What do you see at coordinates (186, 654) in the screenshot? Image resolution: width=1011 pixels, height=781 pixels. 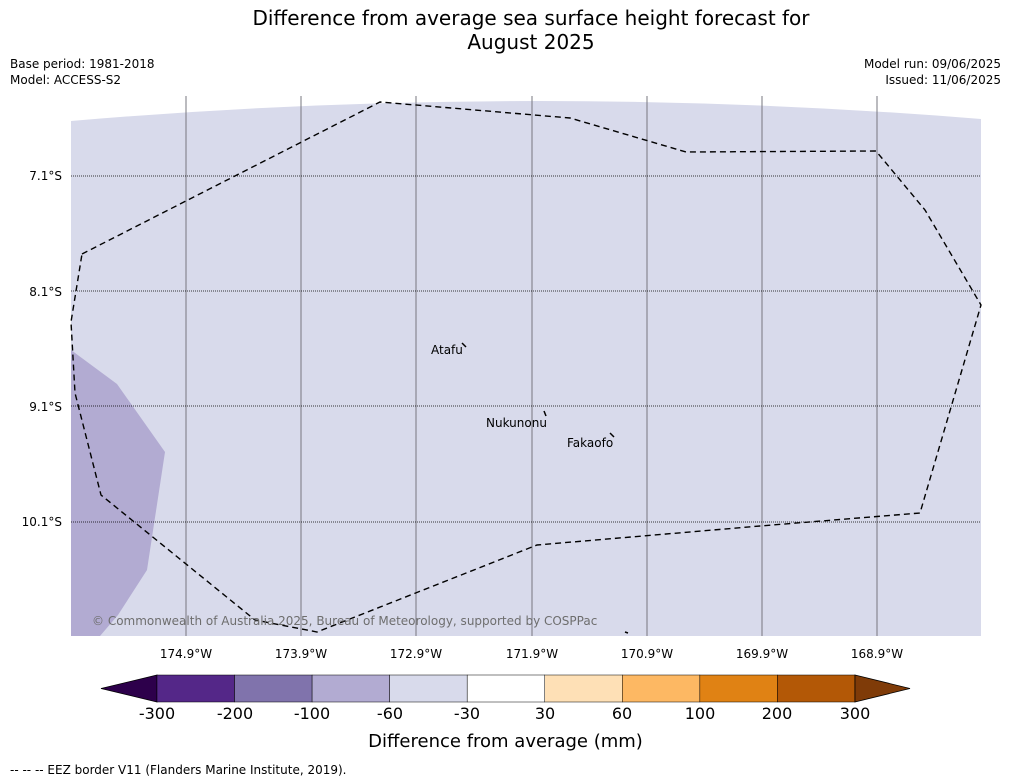 I see `lon-label: 174.9°W` at bounding box center [186, 654].